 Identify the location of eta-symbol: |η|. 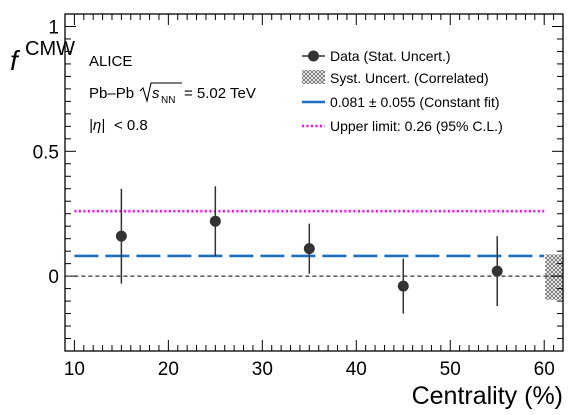
(97, 125).